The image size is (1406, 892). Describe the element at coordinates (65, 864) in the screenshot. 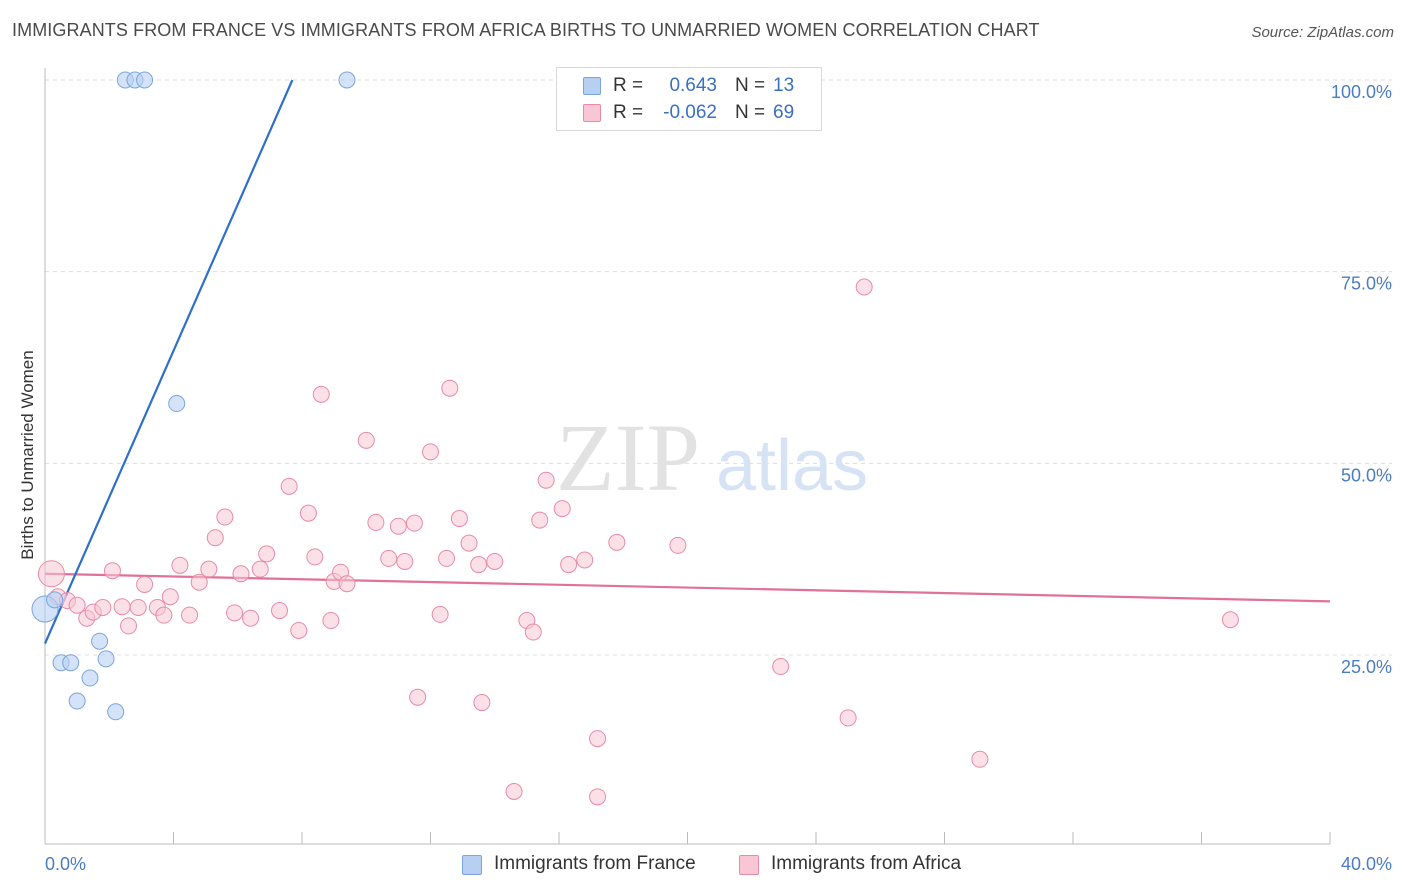

I see `x-tick-label: 0.0%` at that location.